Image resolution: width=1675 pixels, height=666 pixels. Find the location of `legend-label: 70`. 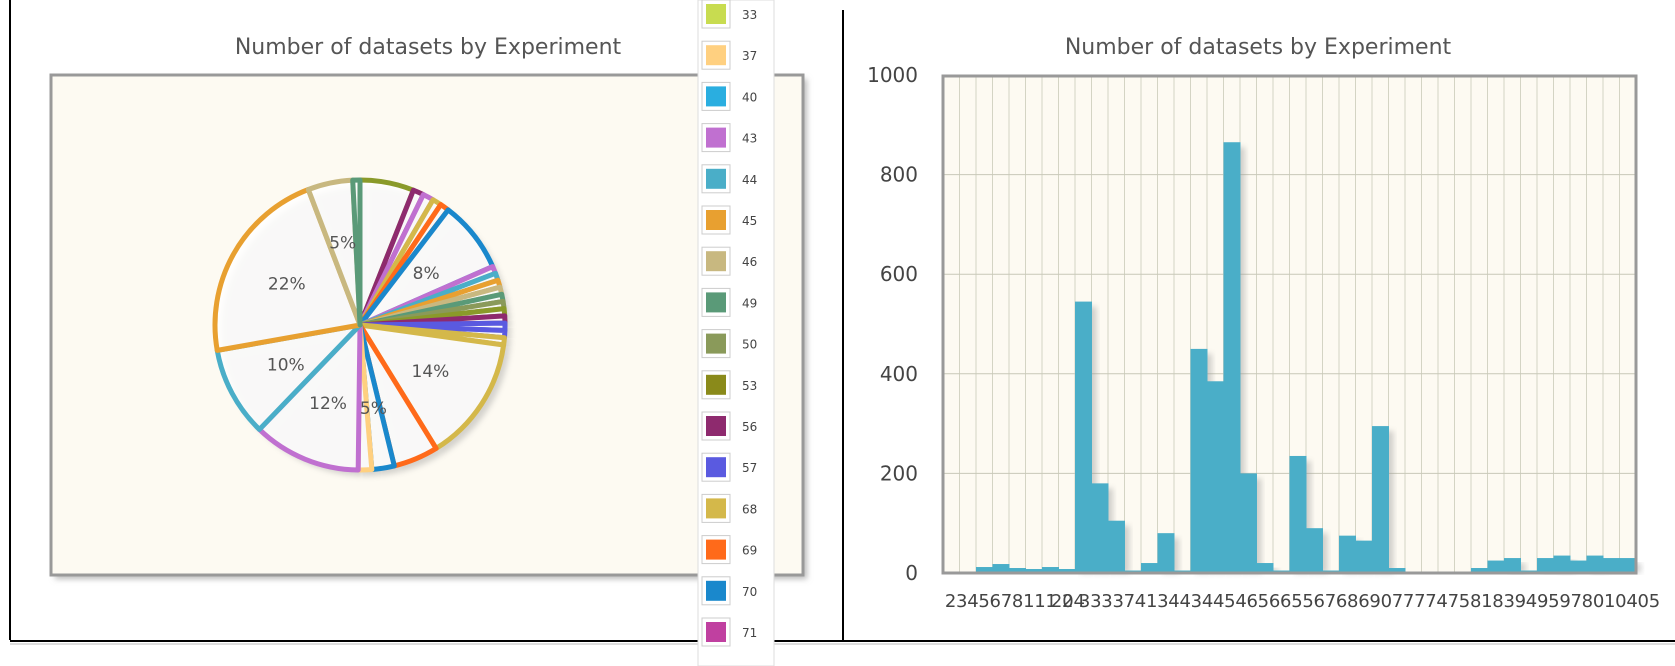

legend-label: 70 is located at coordinates (749, 592).